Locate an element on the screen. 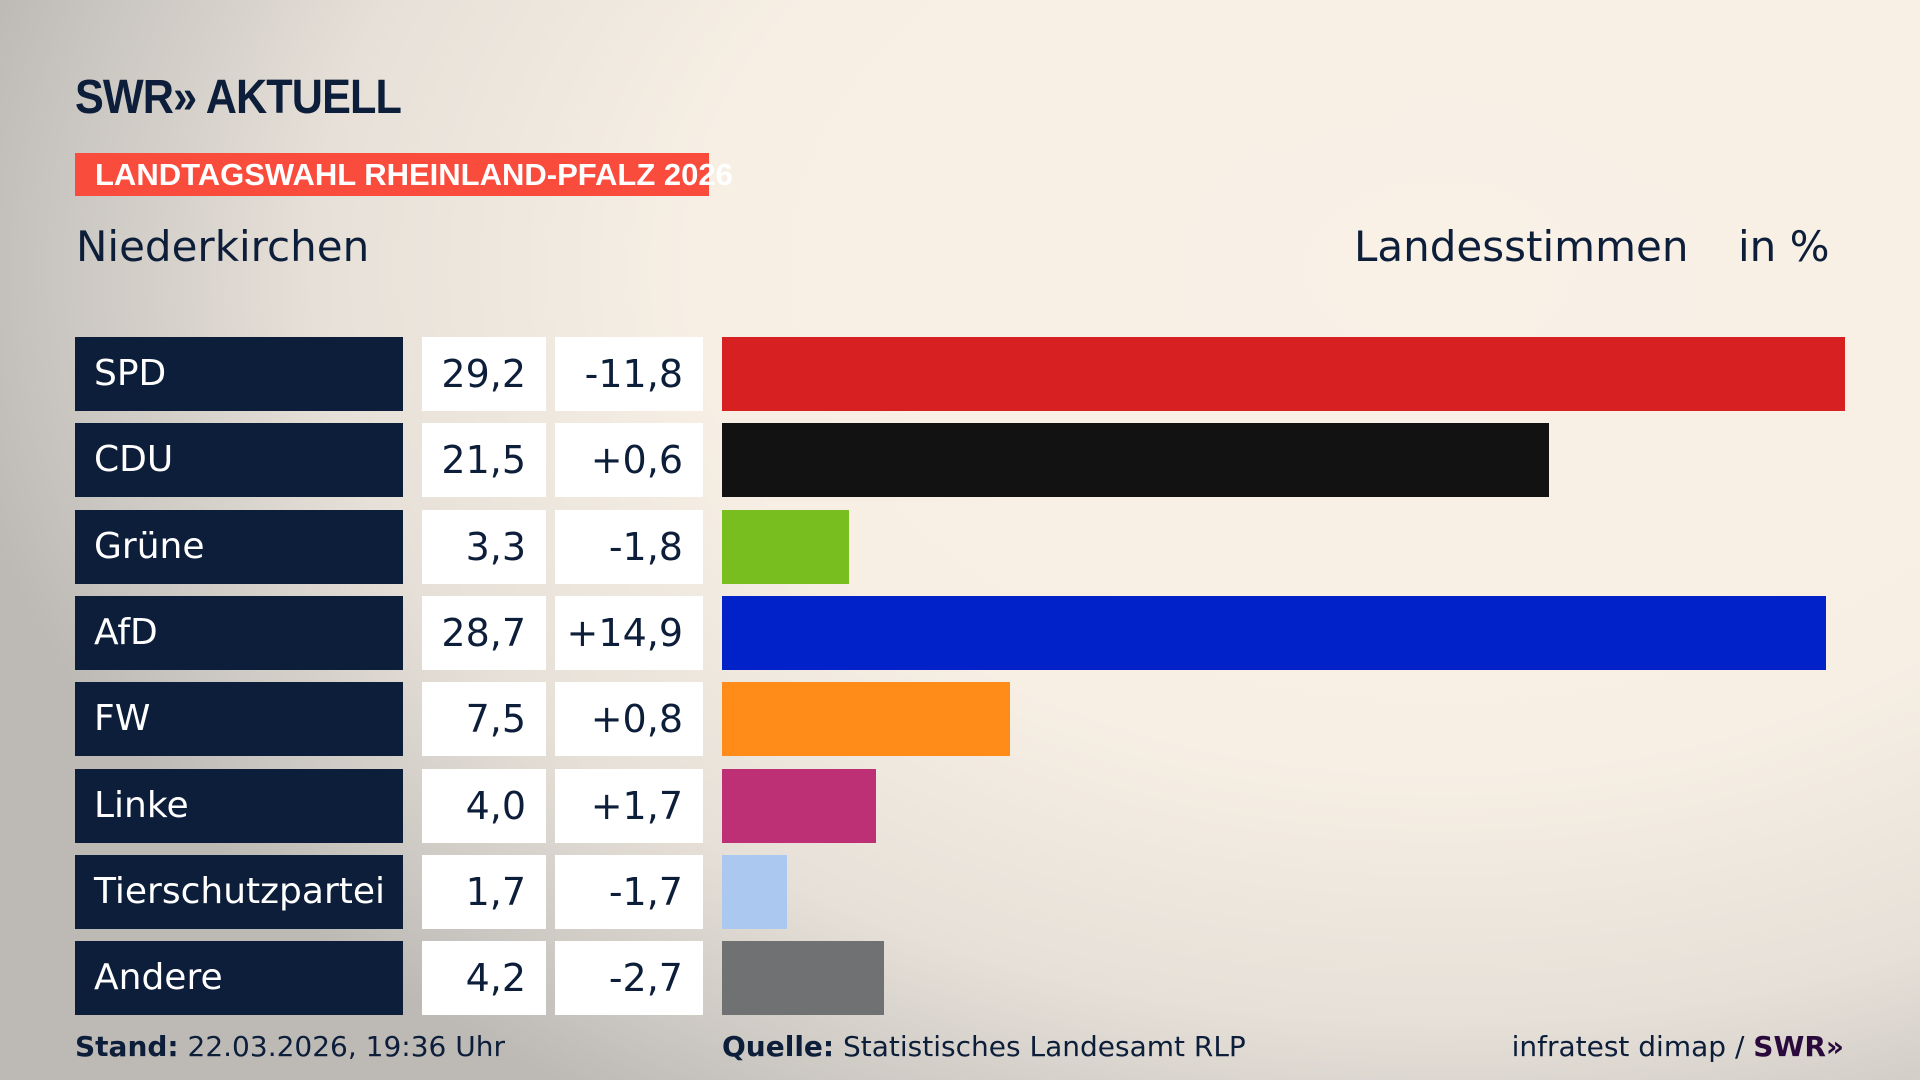 The width and height of the screenshot is (1920, 1080). result-row: AfD 28,7 +14,9 is located at coordinates (960, 632).